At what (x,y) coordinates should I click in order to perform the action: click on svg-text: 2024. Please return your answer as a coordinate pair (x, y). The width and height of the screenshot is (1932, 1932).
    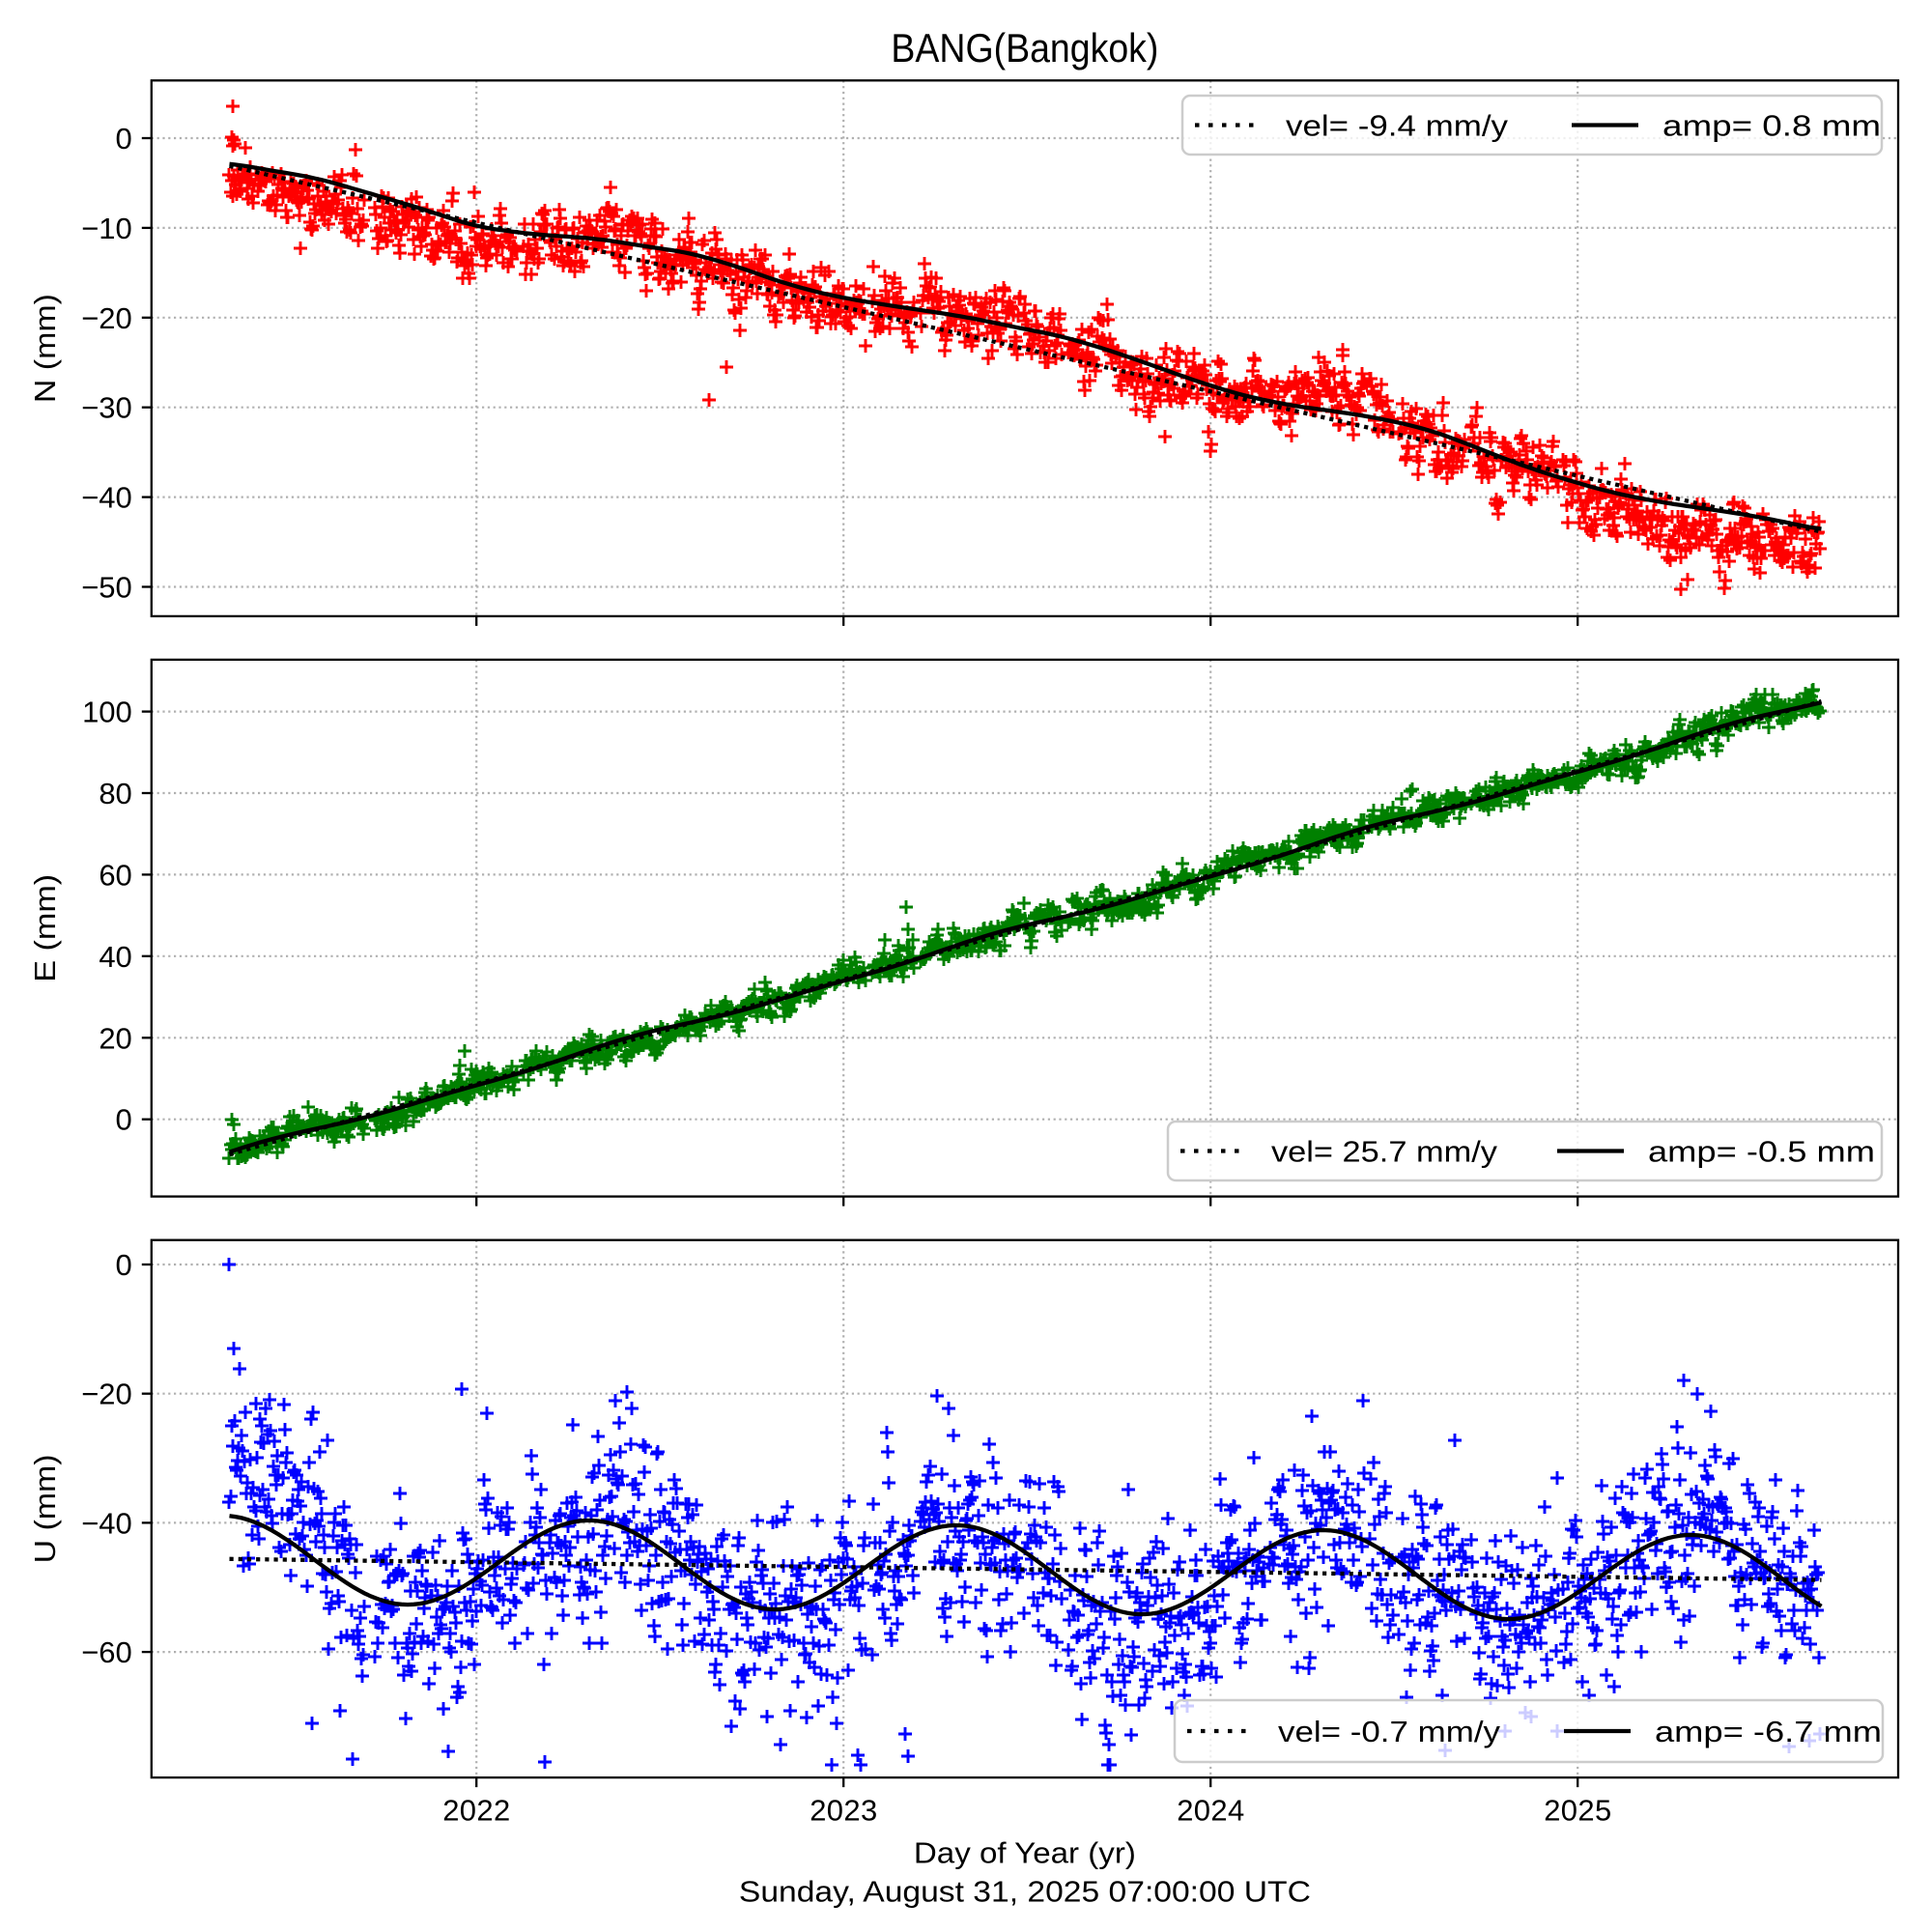
    Looking at the image, I should click on (1210, 1811).